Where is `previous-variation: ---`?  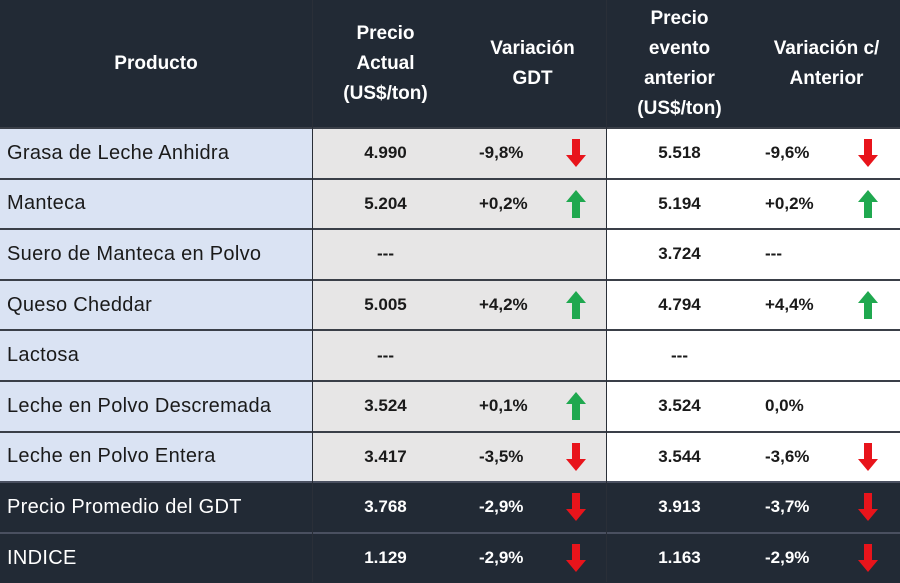
previous-variation: --- is located at coordinates (826, 254).